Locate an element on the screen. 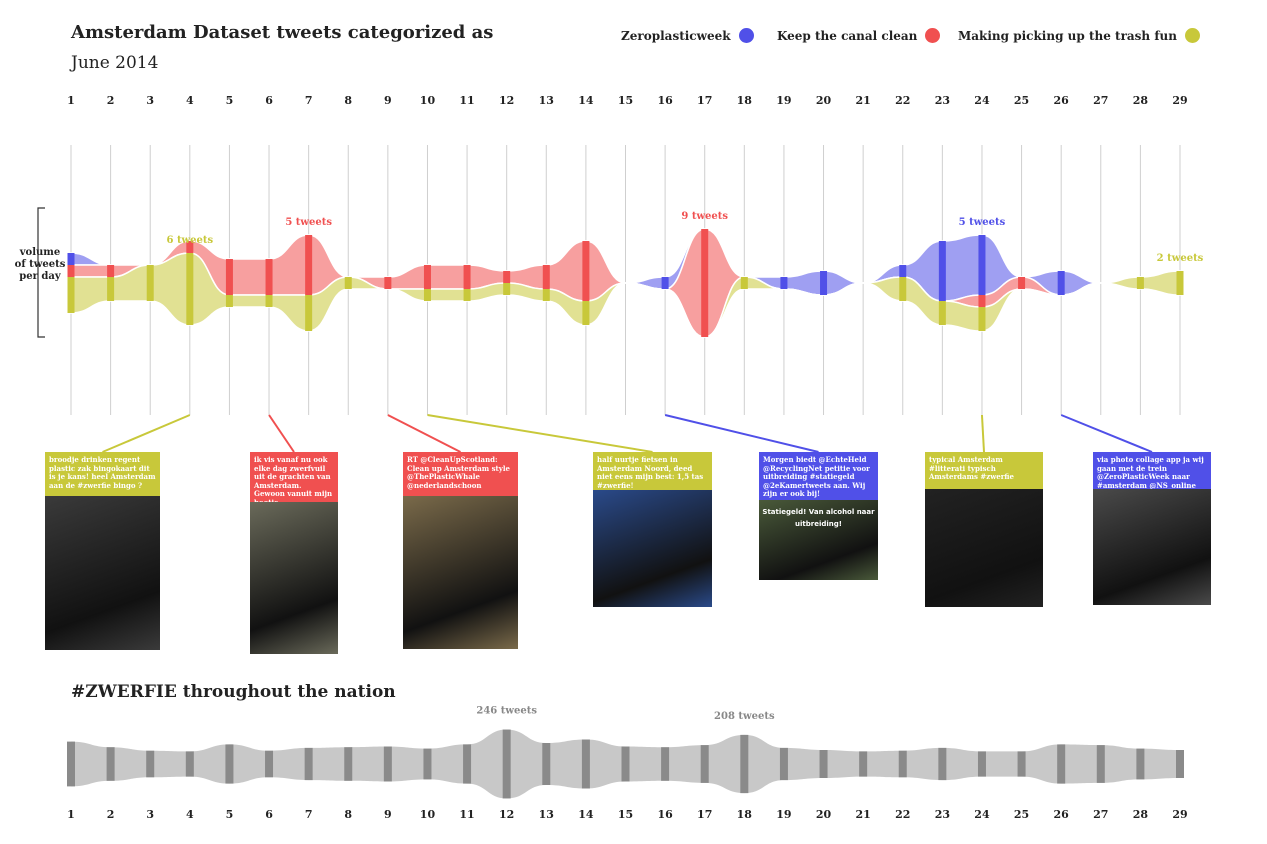 The height and width of the screenshot is (844, 1267). legend-label: Keep the canal clean is located at coordinates (847, 35).